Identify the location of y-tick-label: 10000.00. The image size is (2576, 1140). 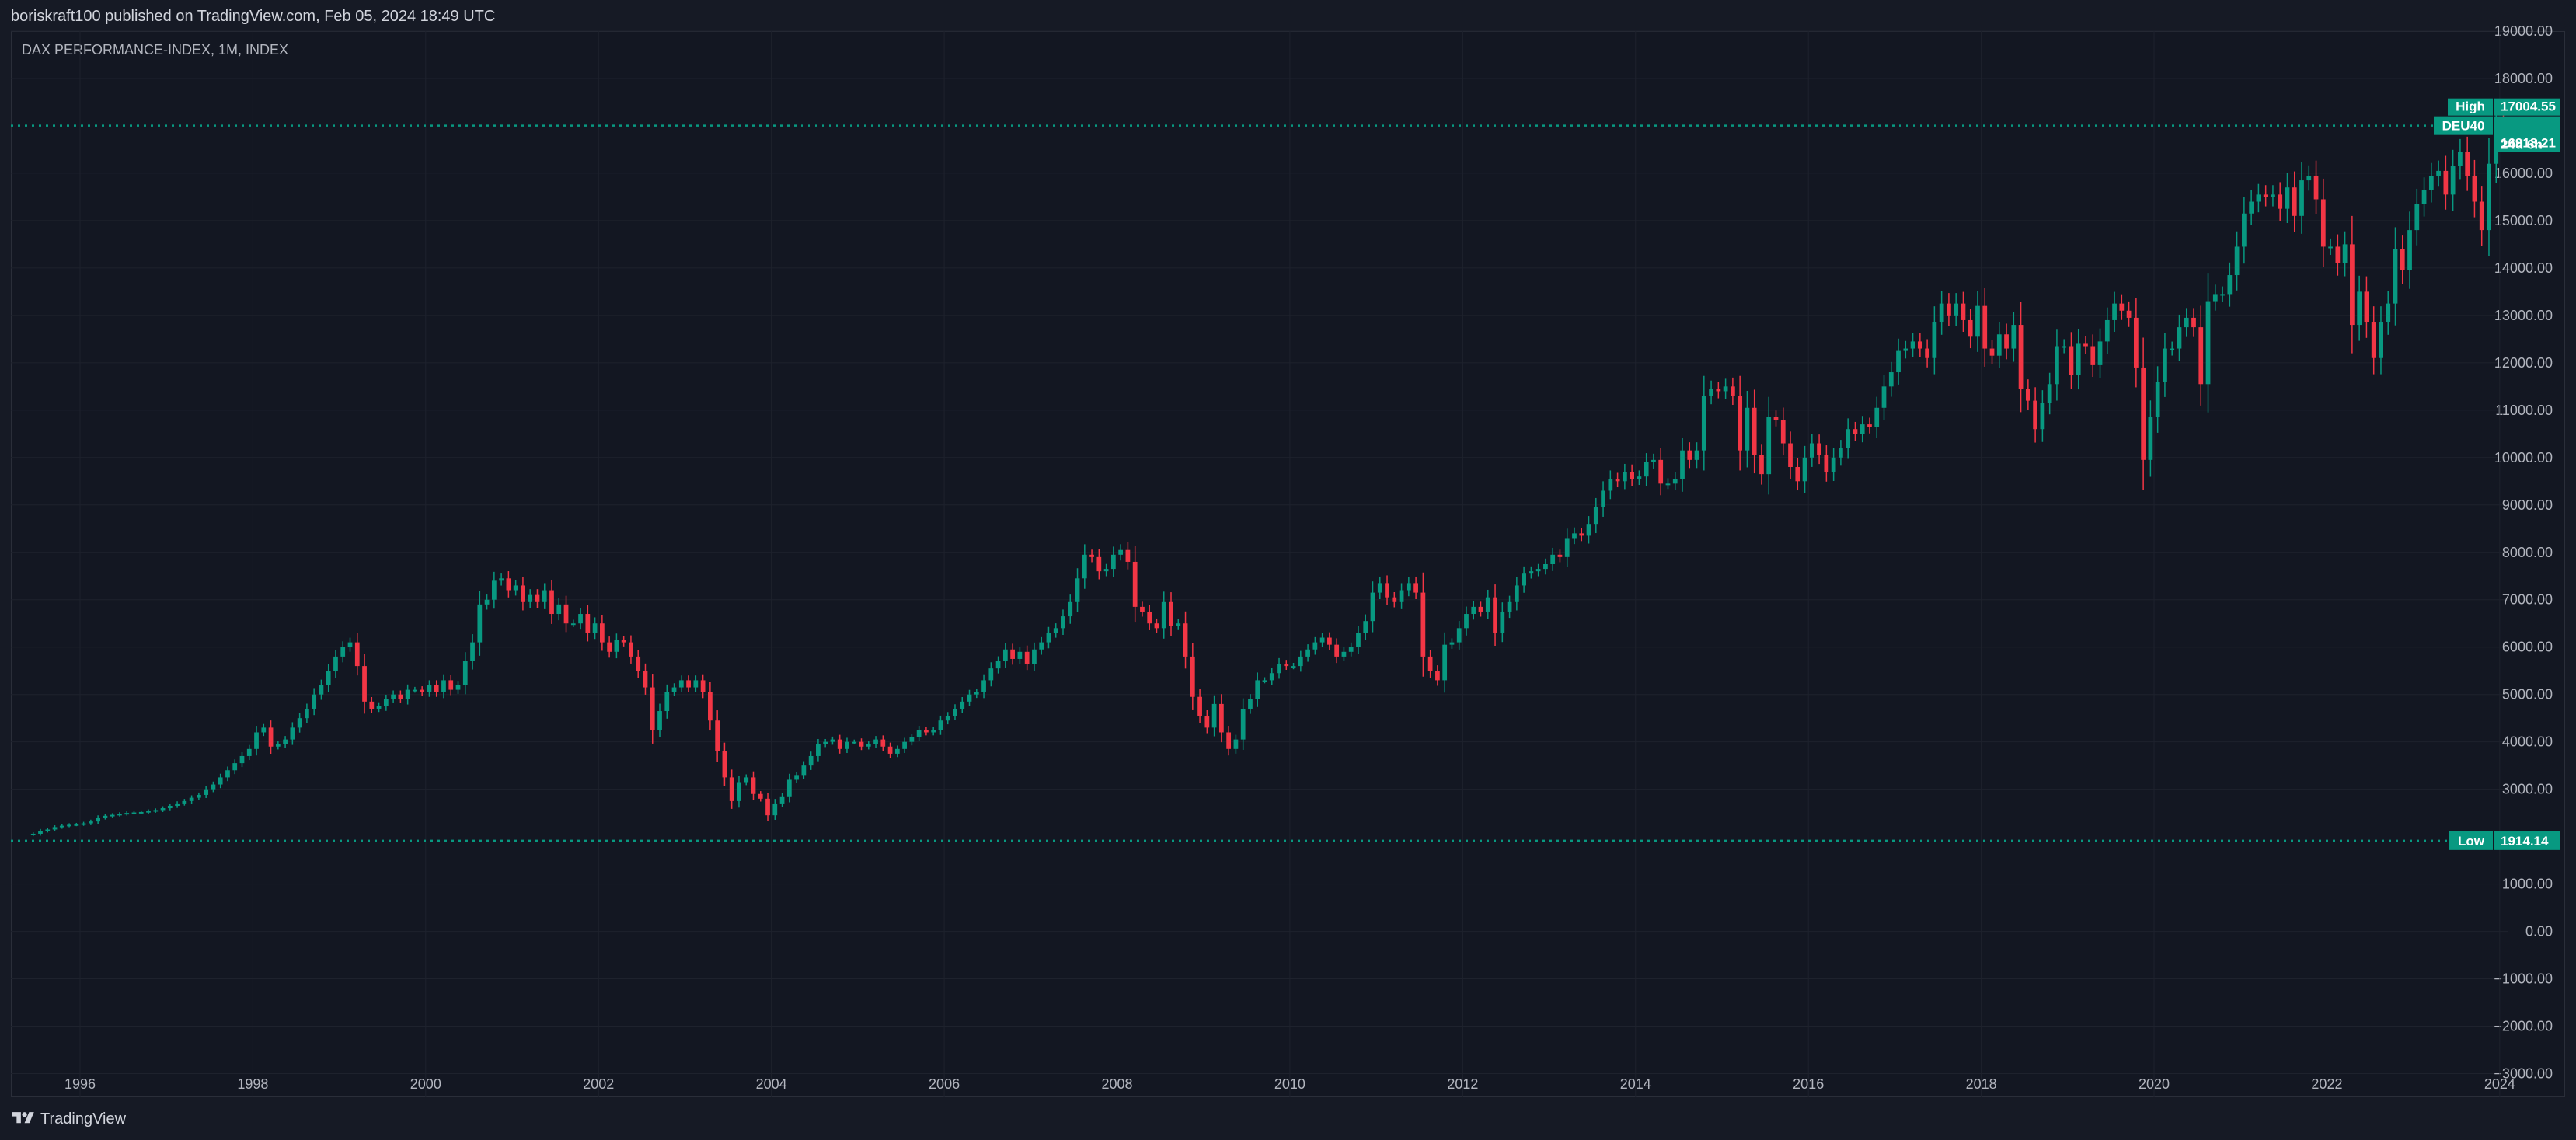
(2523, 457).